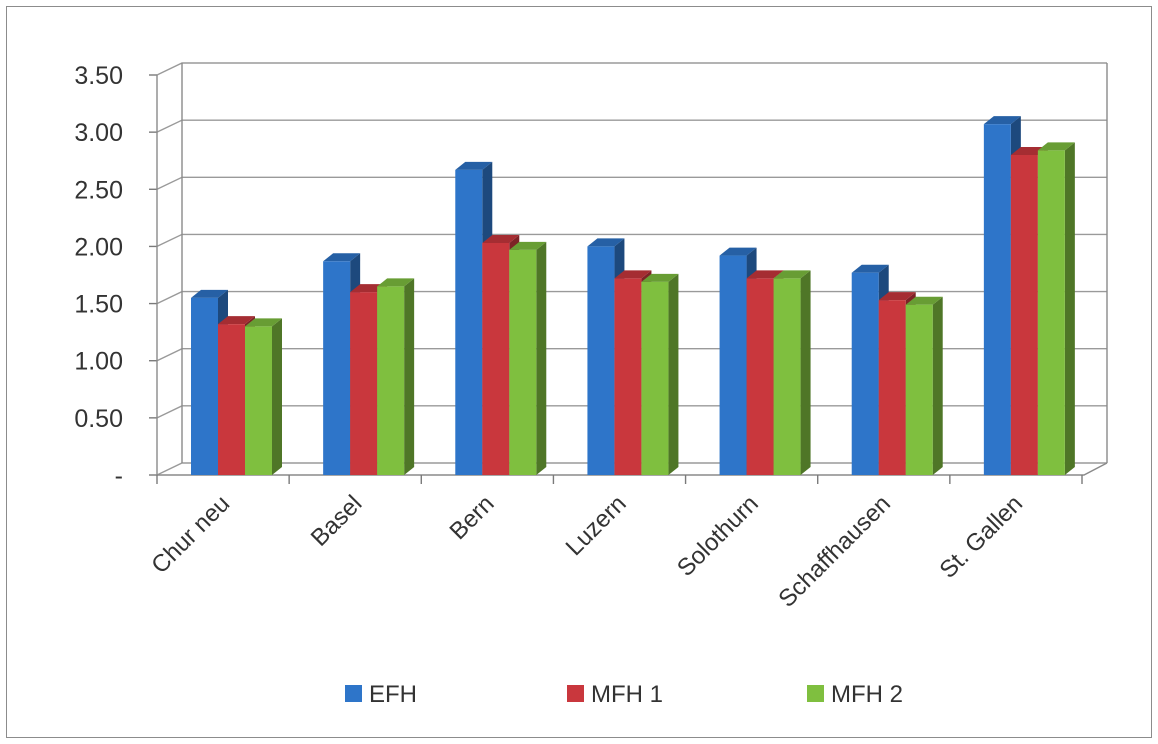 The width and height of the screenshot is (1158, 744). I want to click on legend-label: MFH 2, so click(867, 694).